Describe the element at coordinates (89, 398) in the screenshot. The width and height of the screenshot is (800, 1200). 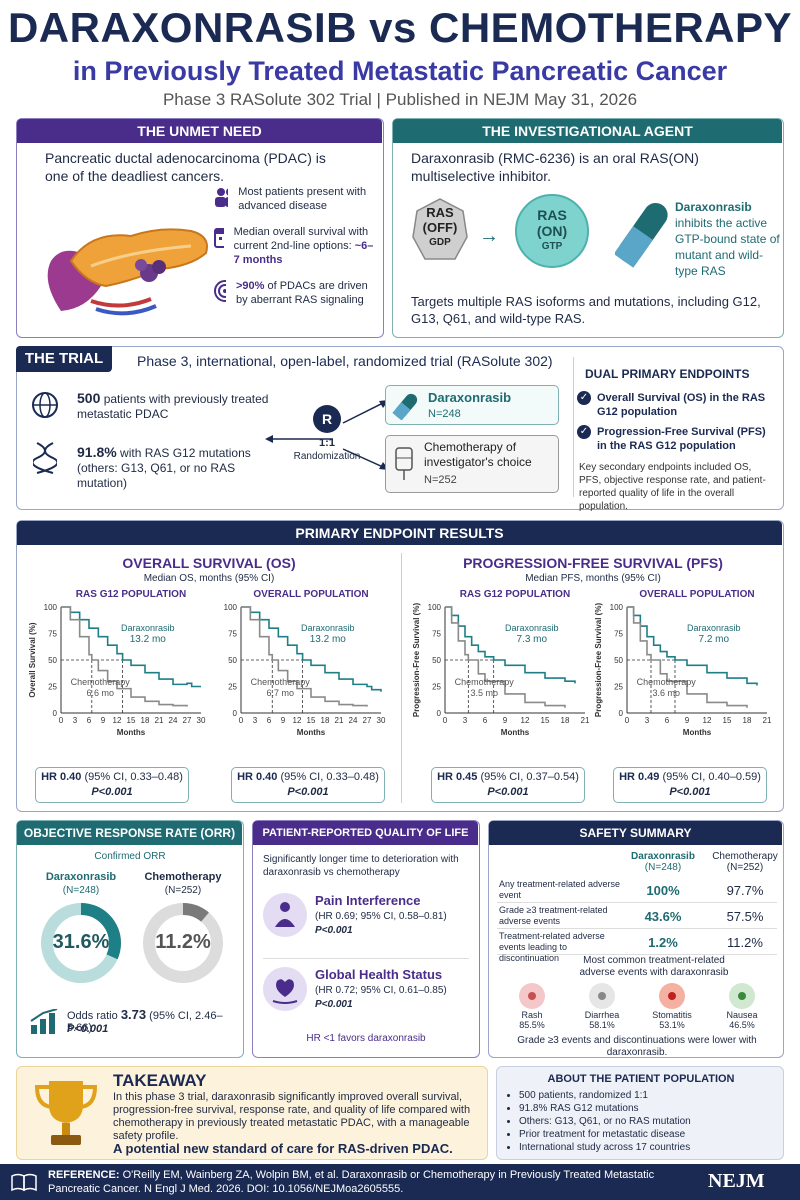
I see `patients-count: 500` at that location.